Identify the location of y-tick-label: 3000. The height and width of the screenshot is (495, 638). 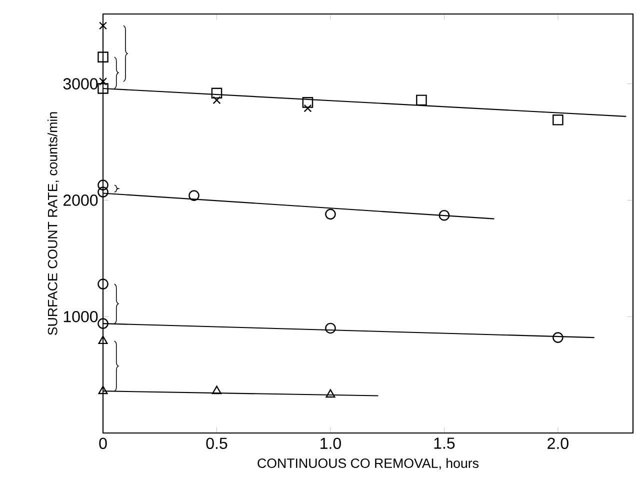
(80, 84).